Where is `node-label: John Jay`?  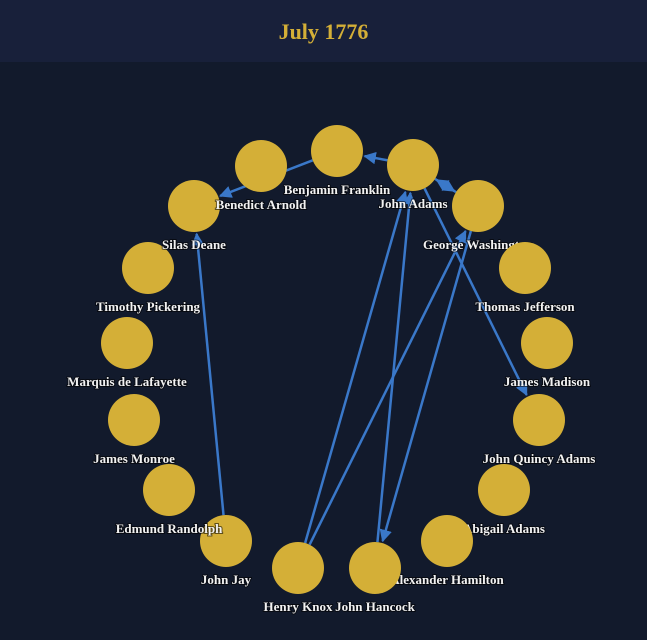 node-label: John Jay is located at coordinates (226, 579).